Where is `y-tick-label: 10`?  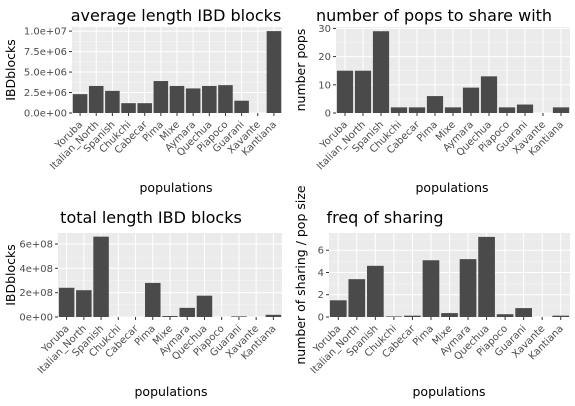
y-tick-label: 10 is located at coordinates (324, 85).